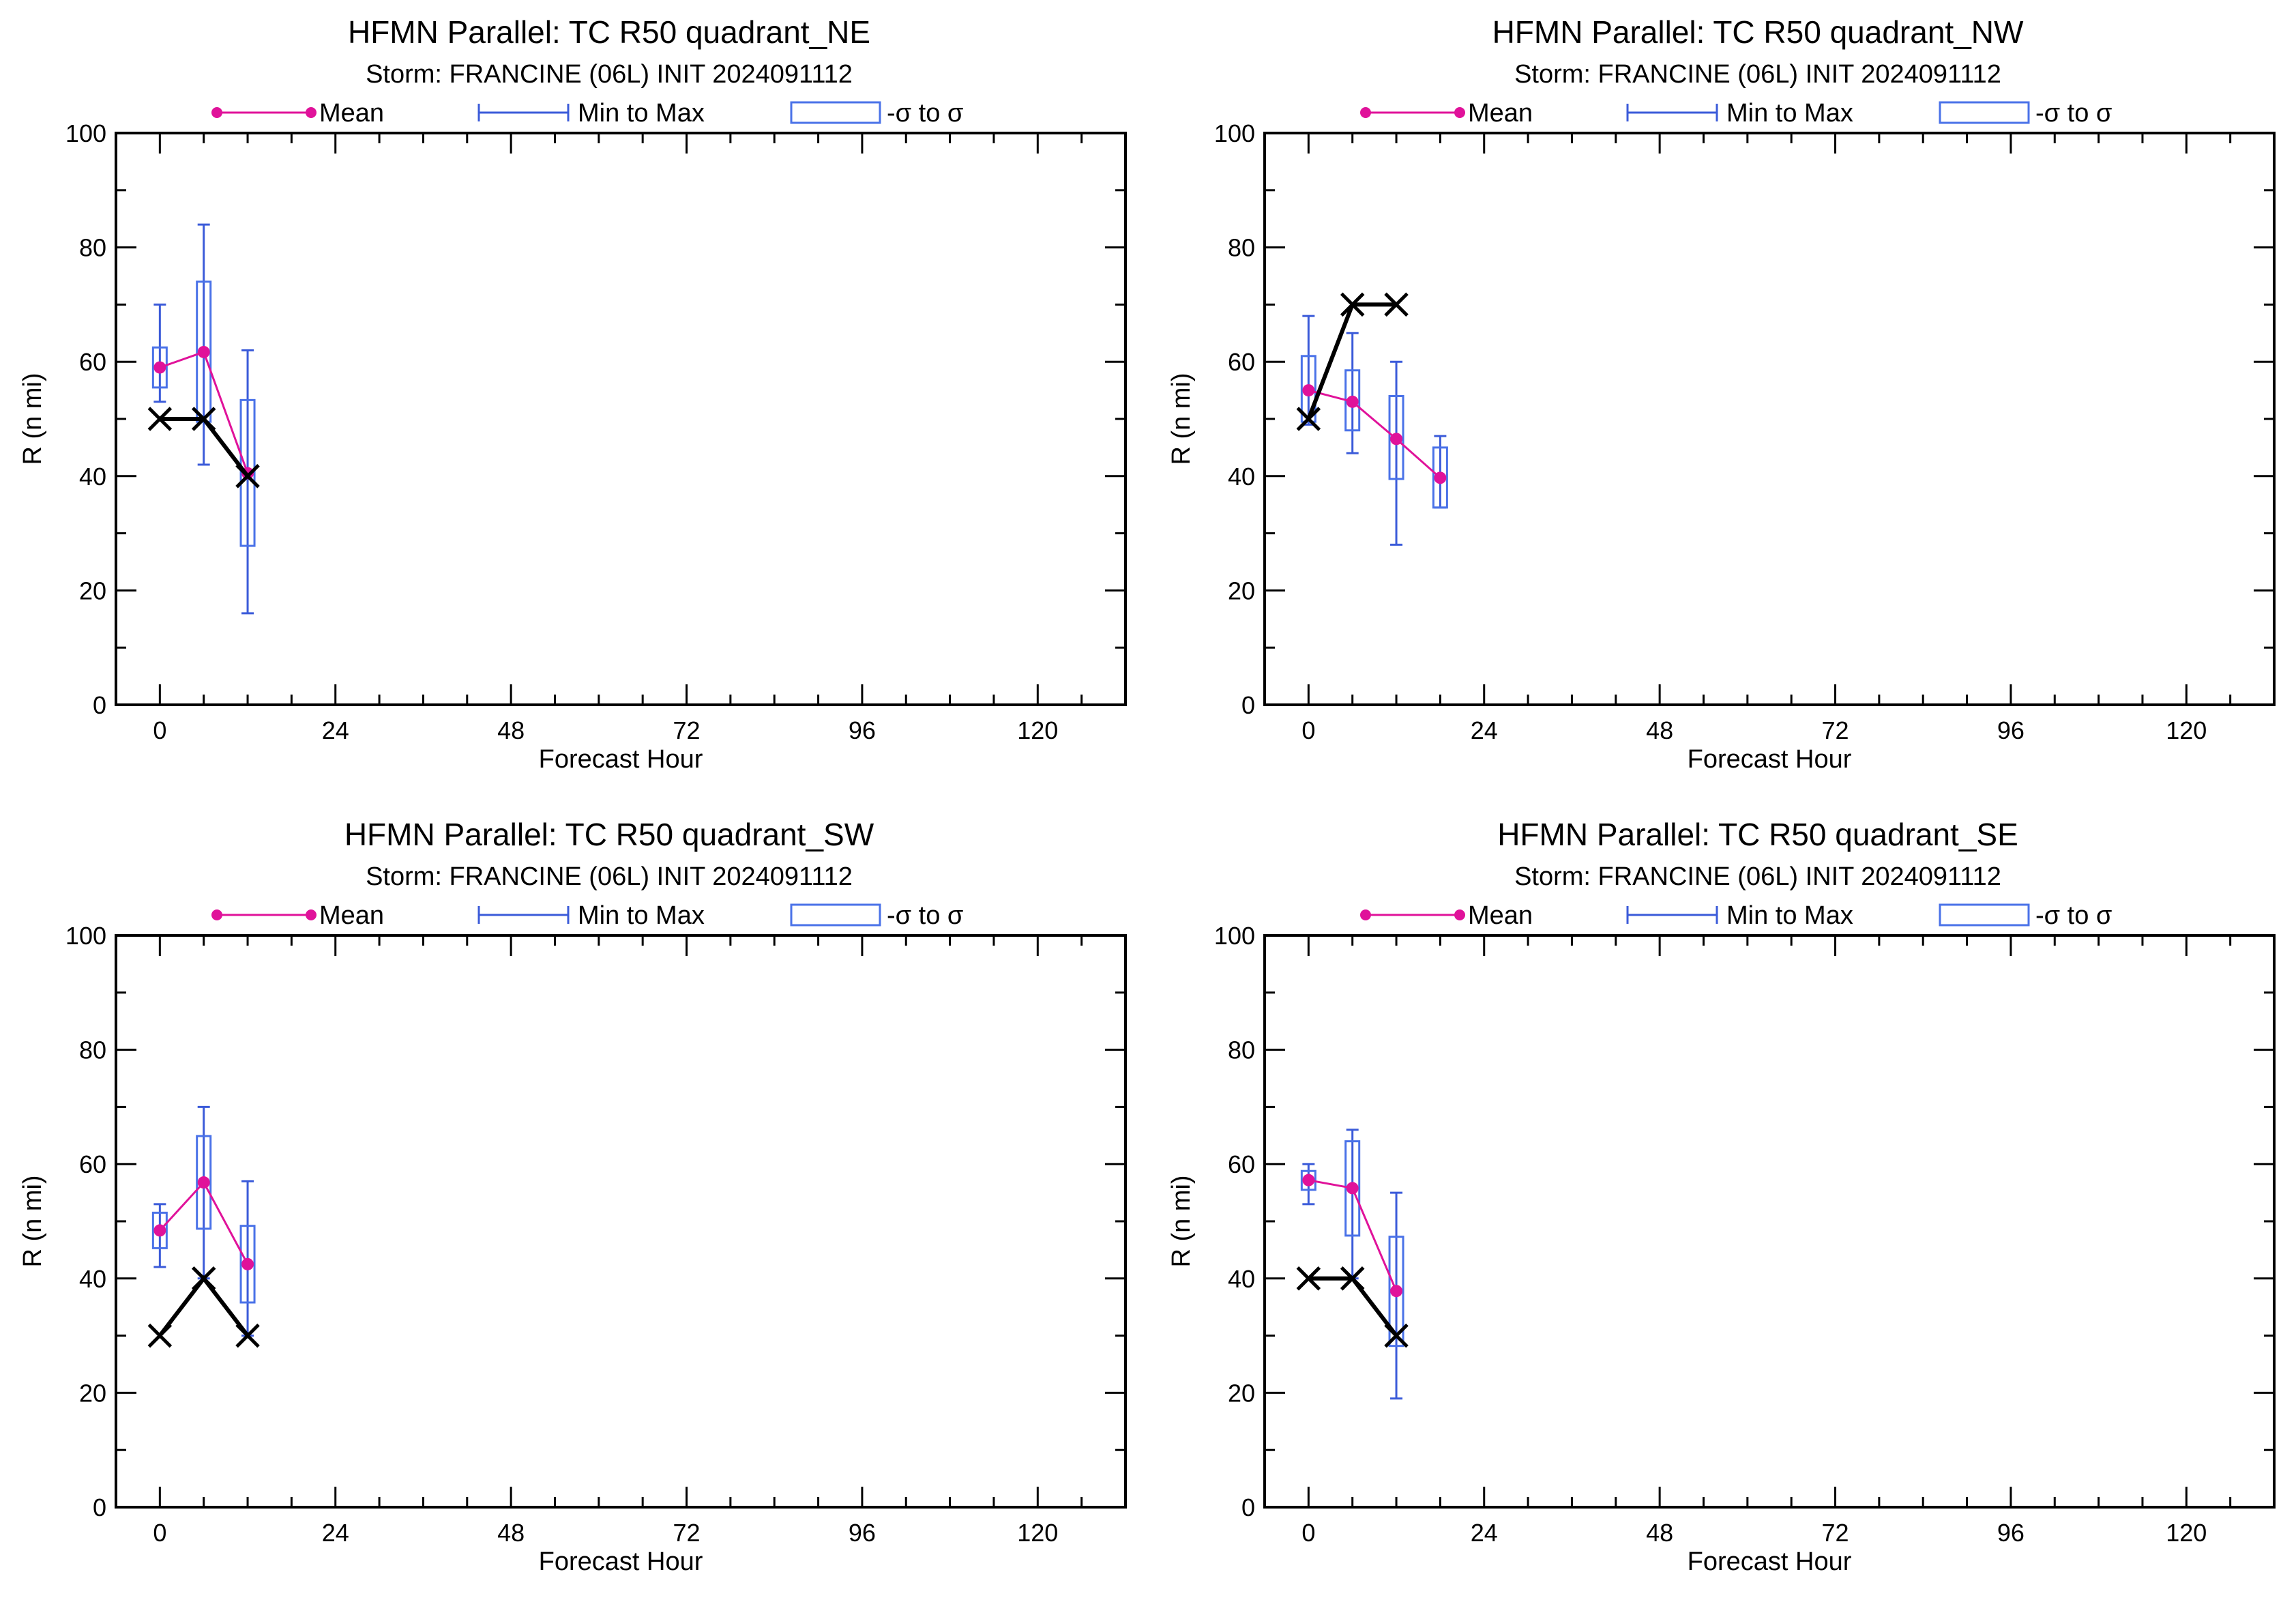  What do you see at coordinates (1374, 434) in the screenshot?
I see `mean-series-line` at bounding box center [1374, 434].